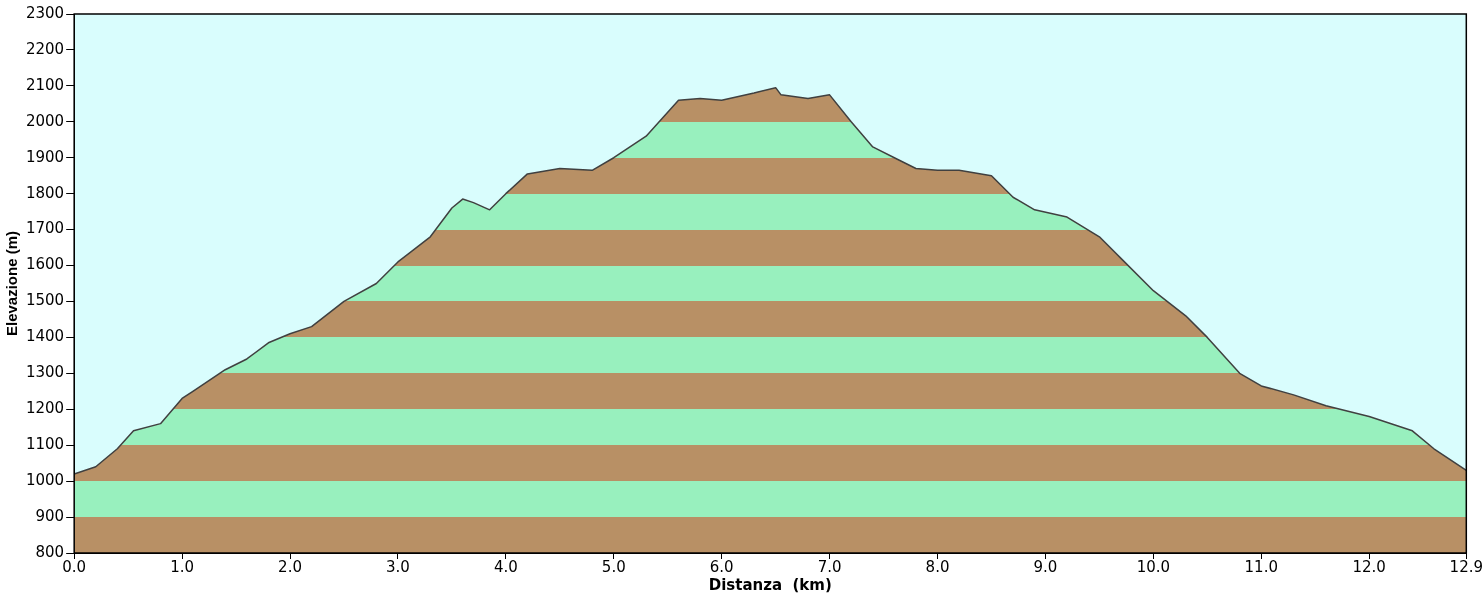 This screenshot has width=1483, height=595. I want to click on y-tick-label: 1100, so click(45, 444).